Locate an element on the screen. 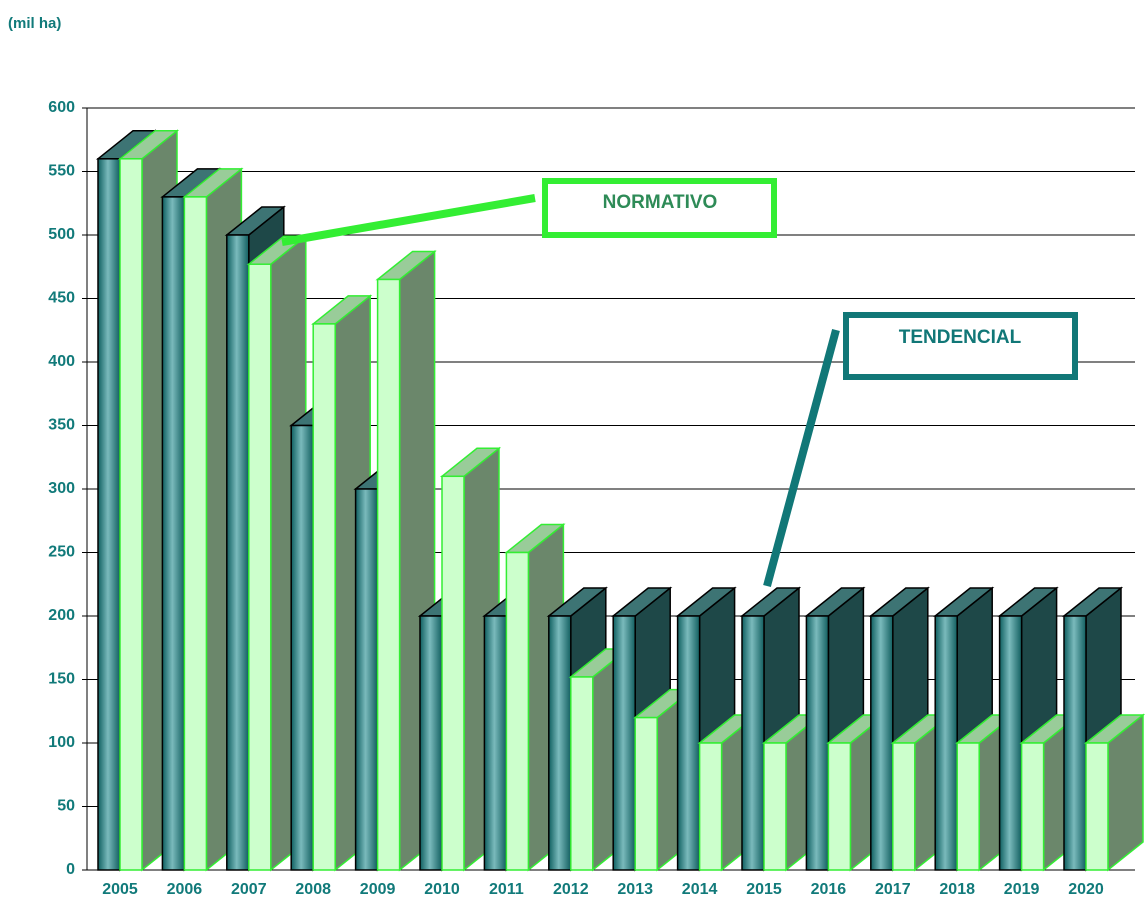  y-tick-label: 300 is located at coordinates (61, 488).